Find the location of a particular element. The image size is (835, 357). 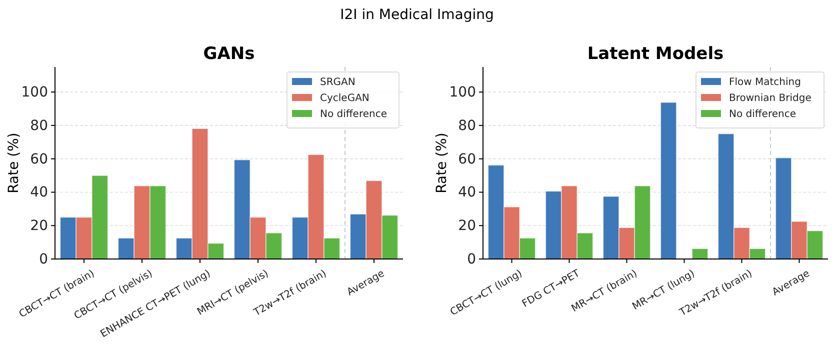

legend-label: Flow Matching is located at coordinates (765, 82).